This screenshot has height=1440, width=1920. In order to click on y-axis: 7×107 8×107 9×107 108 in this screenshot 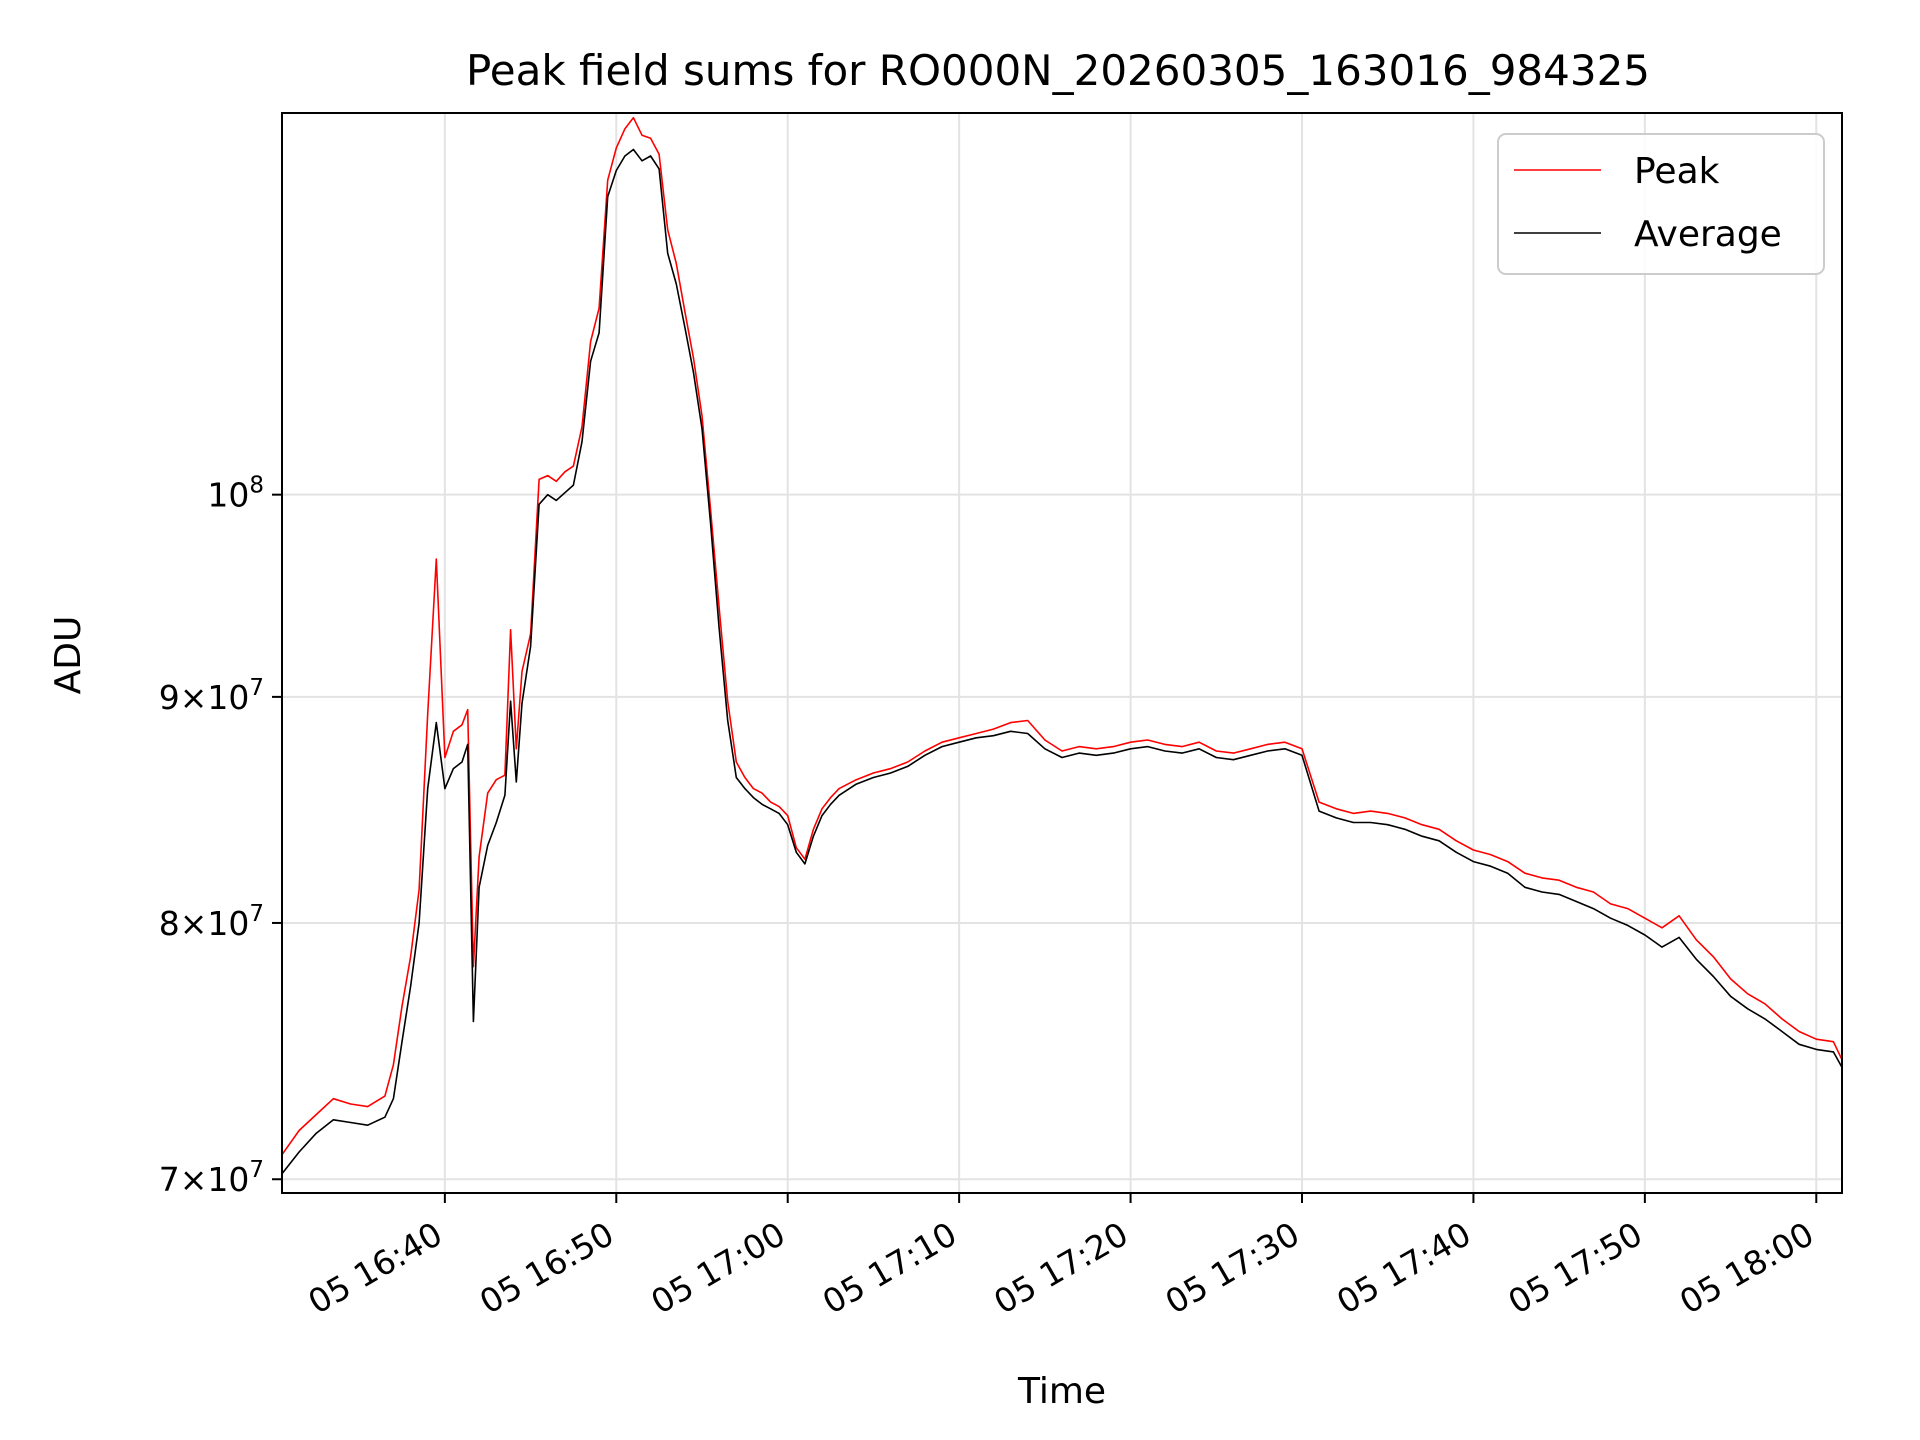, I will do `click(220, 836)`.